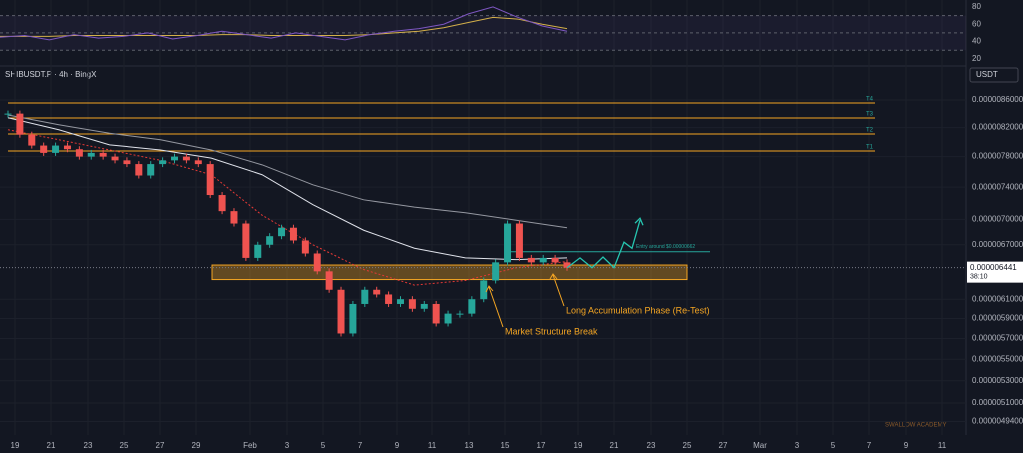  Describe the element at coordinates (578, 445) in the screenshot. I see `x-tick-label: 19` at that location.